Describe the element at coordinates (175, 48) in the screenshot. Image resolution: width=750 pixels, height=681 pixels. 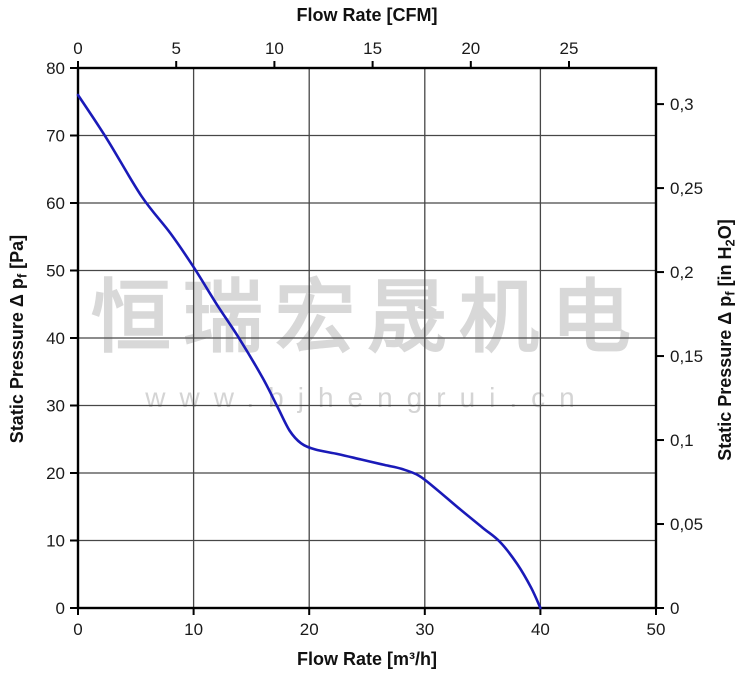
I see `top-tick-label: 5` at that location.